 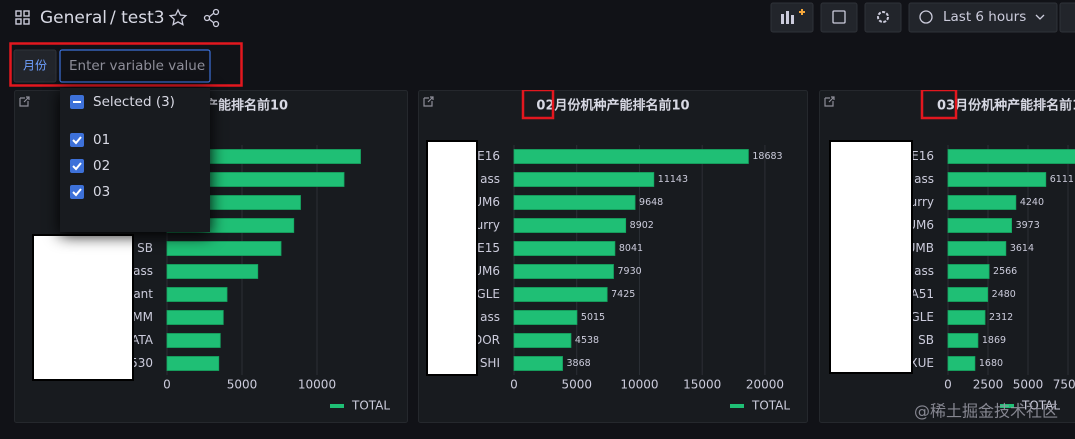 I want to click on x-tick-label: 15000, so click(x=702, y=385).